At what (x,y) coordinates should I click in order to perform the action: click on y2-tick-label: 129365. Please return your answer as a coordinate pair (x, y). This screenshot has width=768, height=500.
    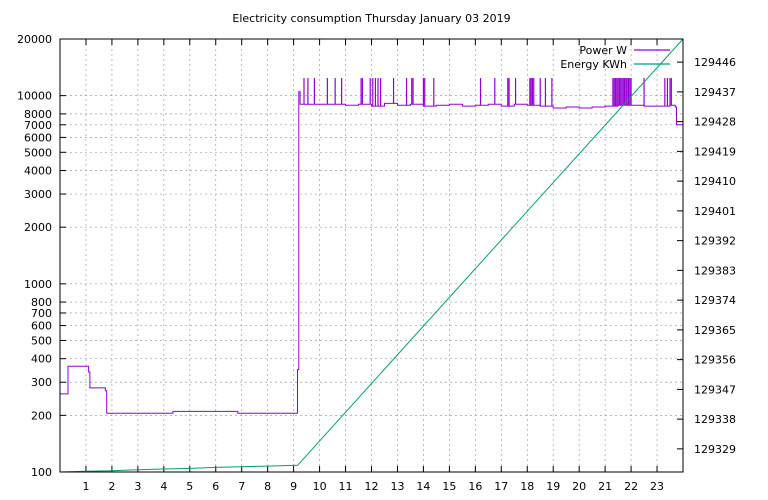
    Looking at the image, I should click on (715, 330).